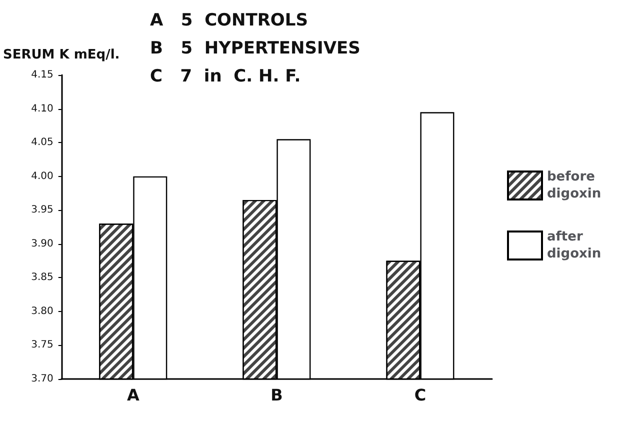  I want to click on x-tick-label: A, so click(133, 395).